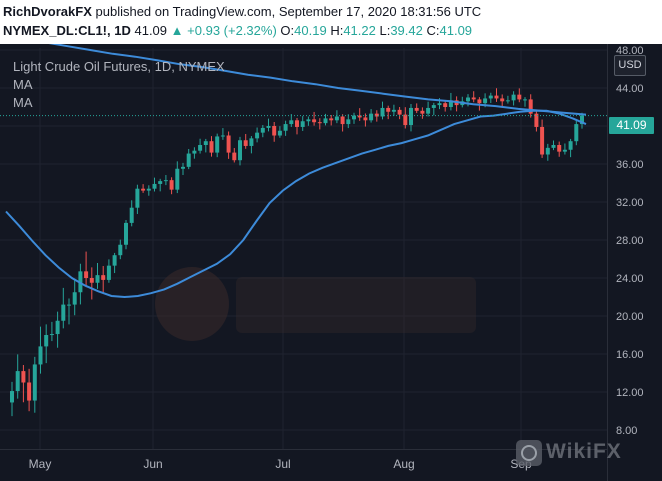  I want to click on time-tick-label: Aug, so click(403, 464).